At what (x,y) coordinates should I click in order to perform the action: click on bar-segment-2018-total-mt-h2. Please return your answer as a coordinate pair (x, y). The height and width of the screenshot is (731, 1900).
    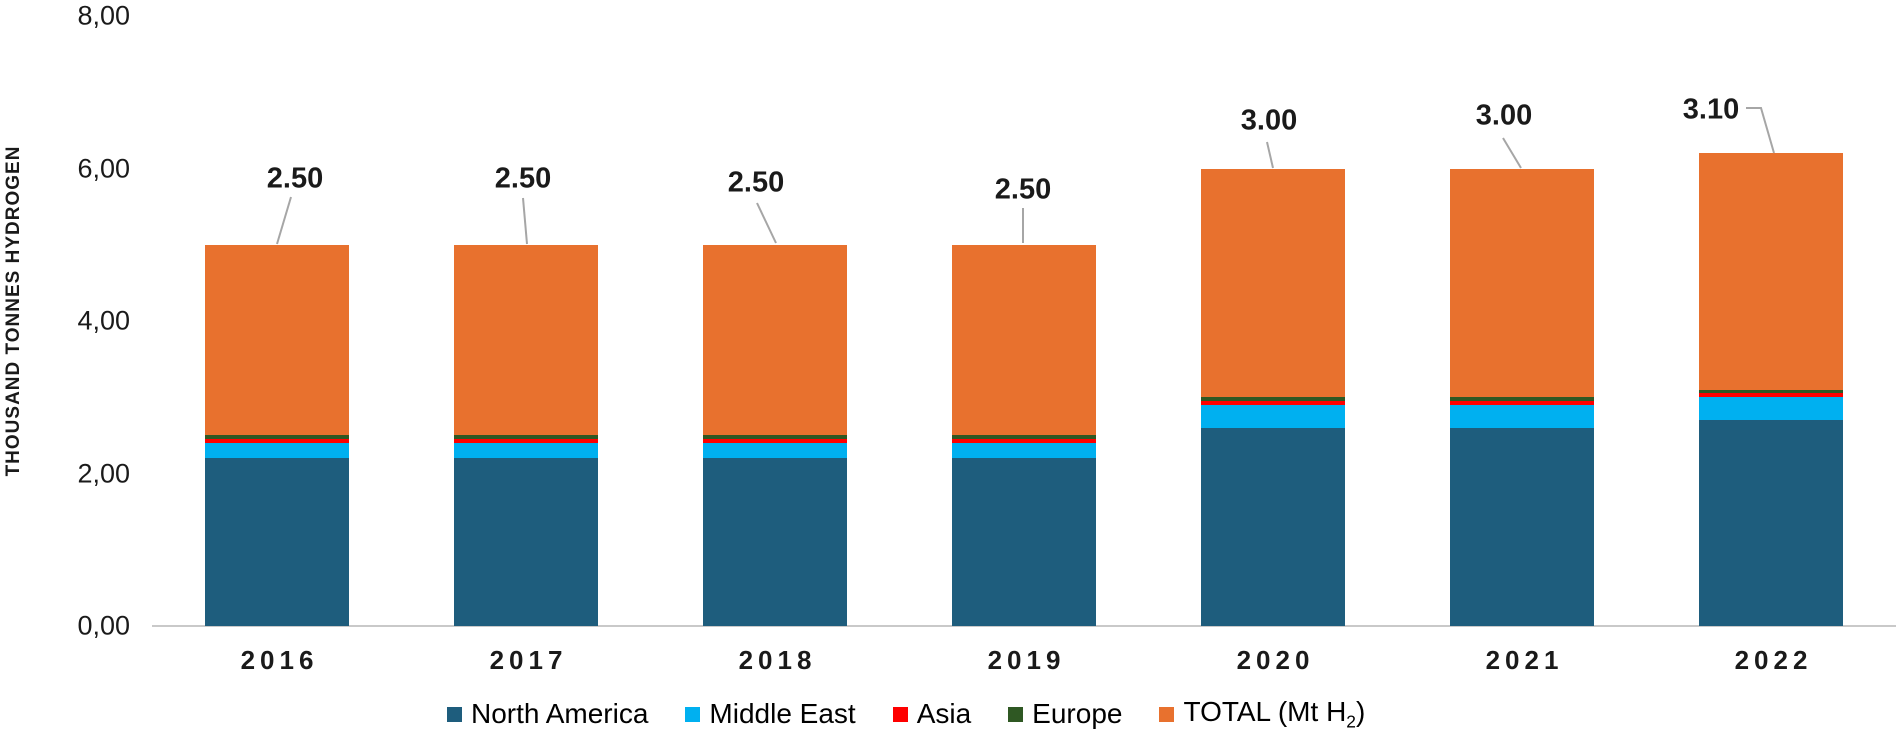
    Looking at the image, I should click on (775, 340).